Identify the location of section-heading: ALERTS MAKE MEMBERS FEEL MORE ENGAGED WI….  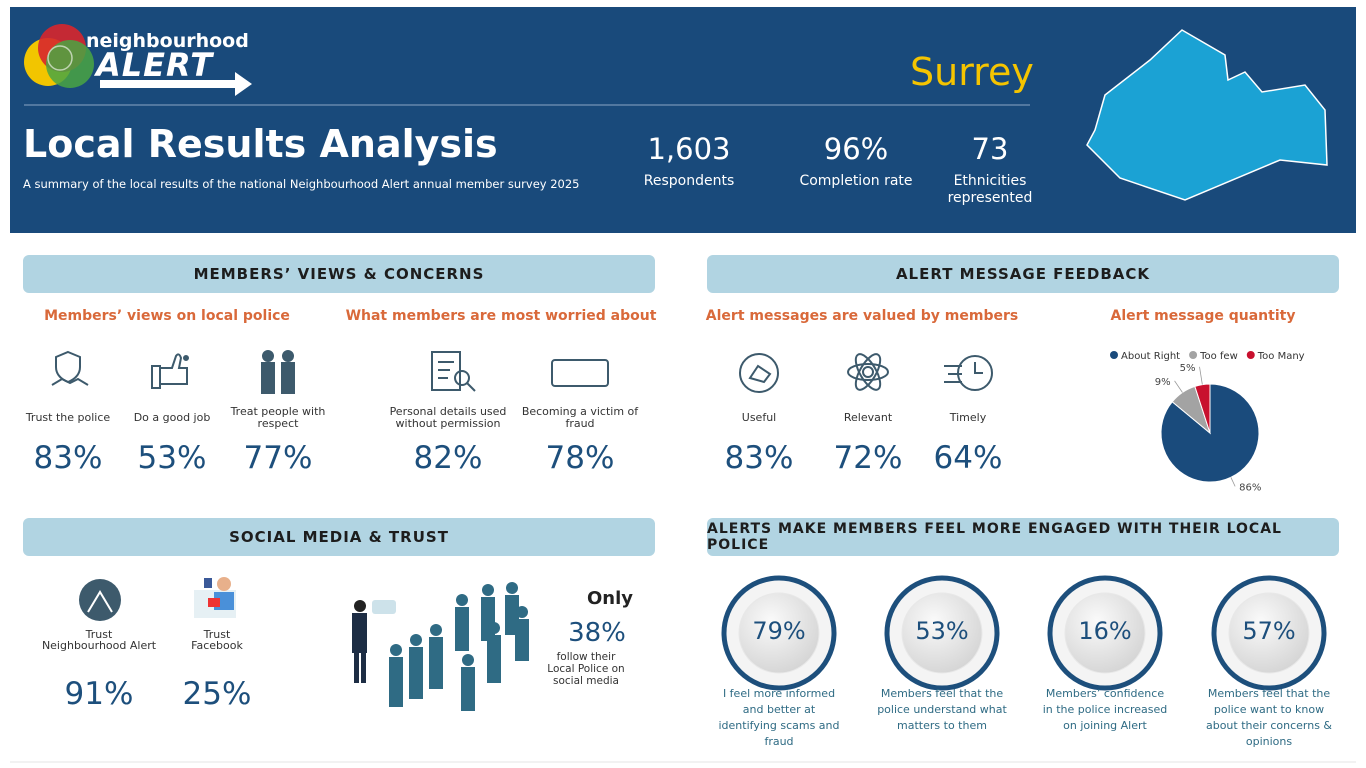
(1023, 537).